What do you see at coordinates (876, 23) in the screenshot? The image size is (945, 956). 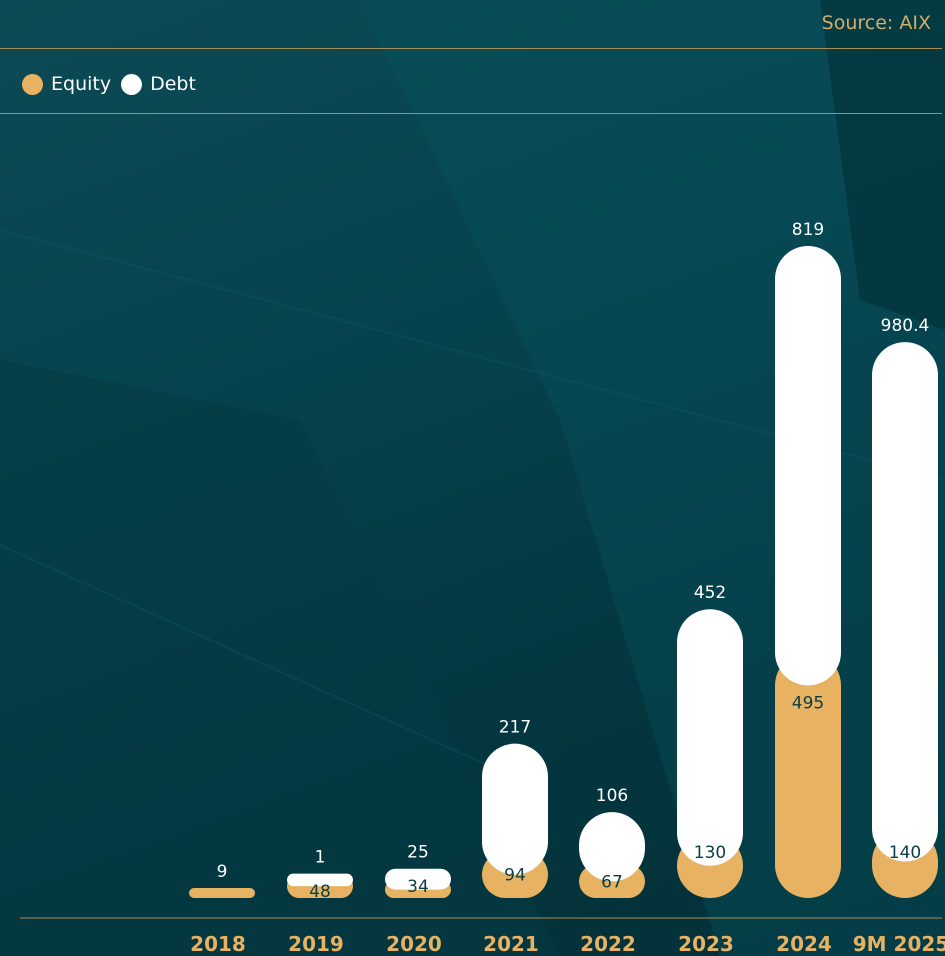 I see `source-note: Source: AIX` at bounding box center [876, 23].